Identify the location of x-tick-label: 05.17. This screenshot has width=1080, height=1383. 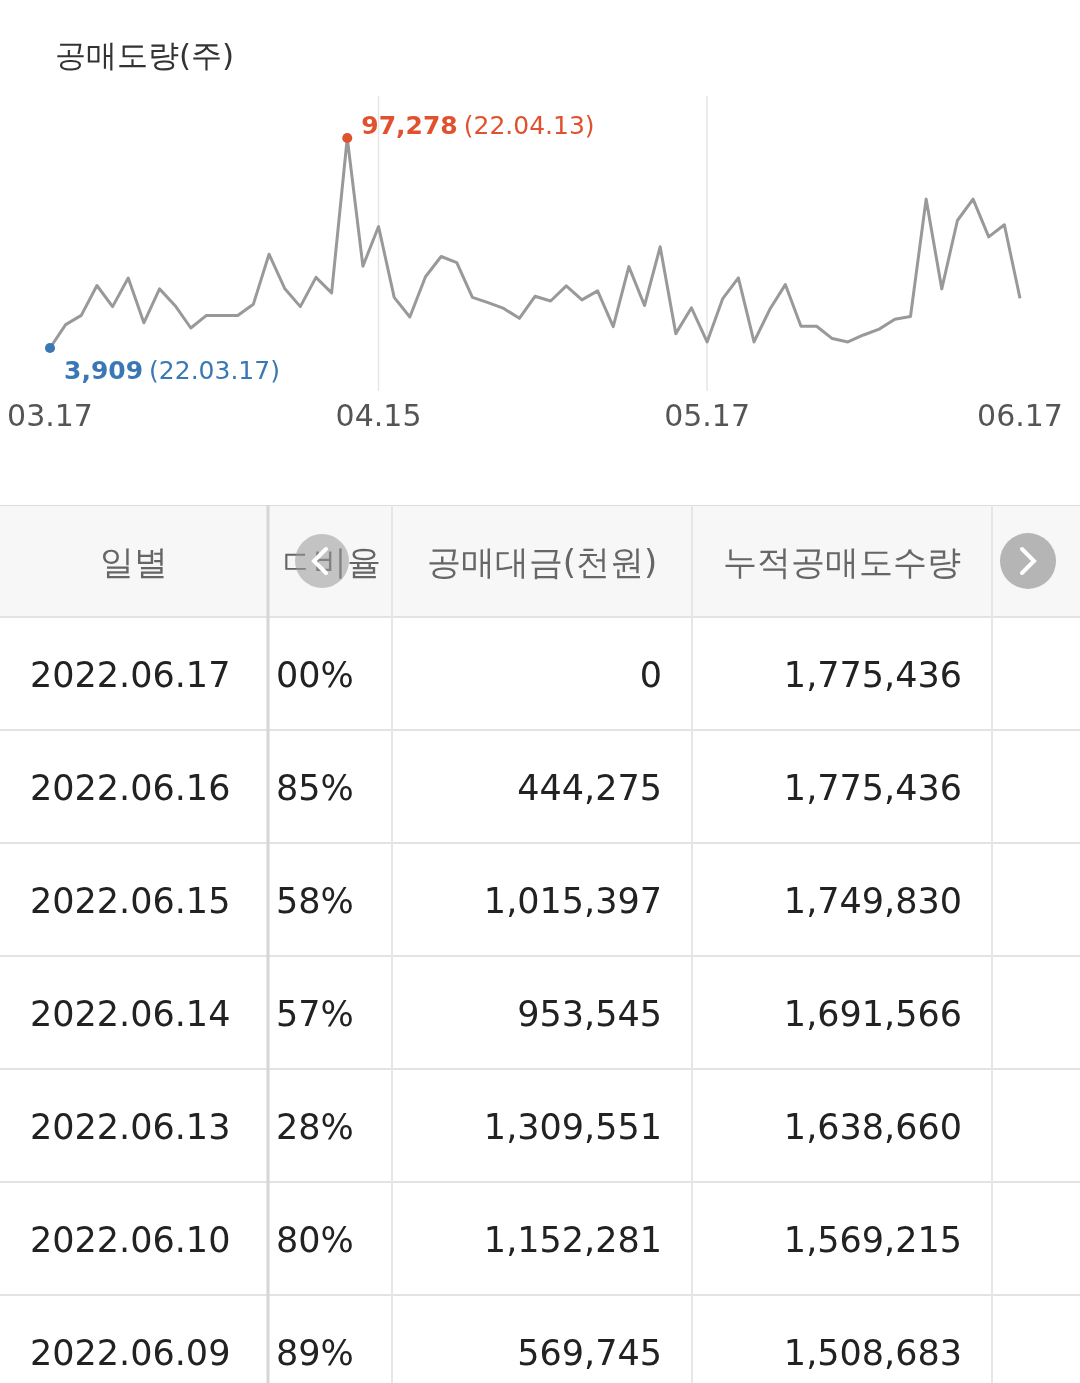
(707, 415).